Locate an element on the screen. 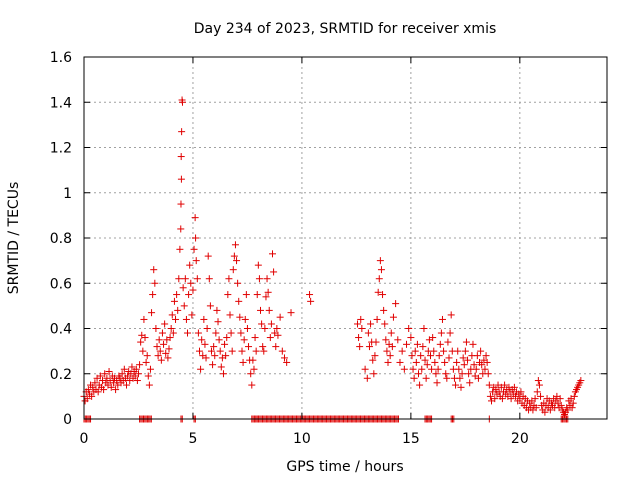 The height and width of the screenshot is (480, 640). y-tick-label: 0.2 is located at coordinates (61, 375).